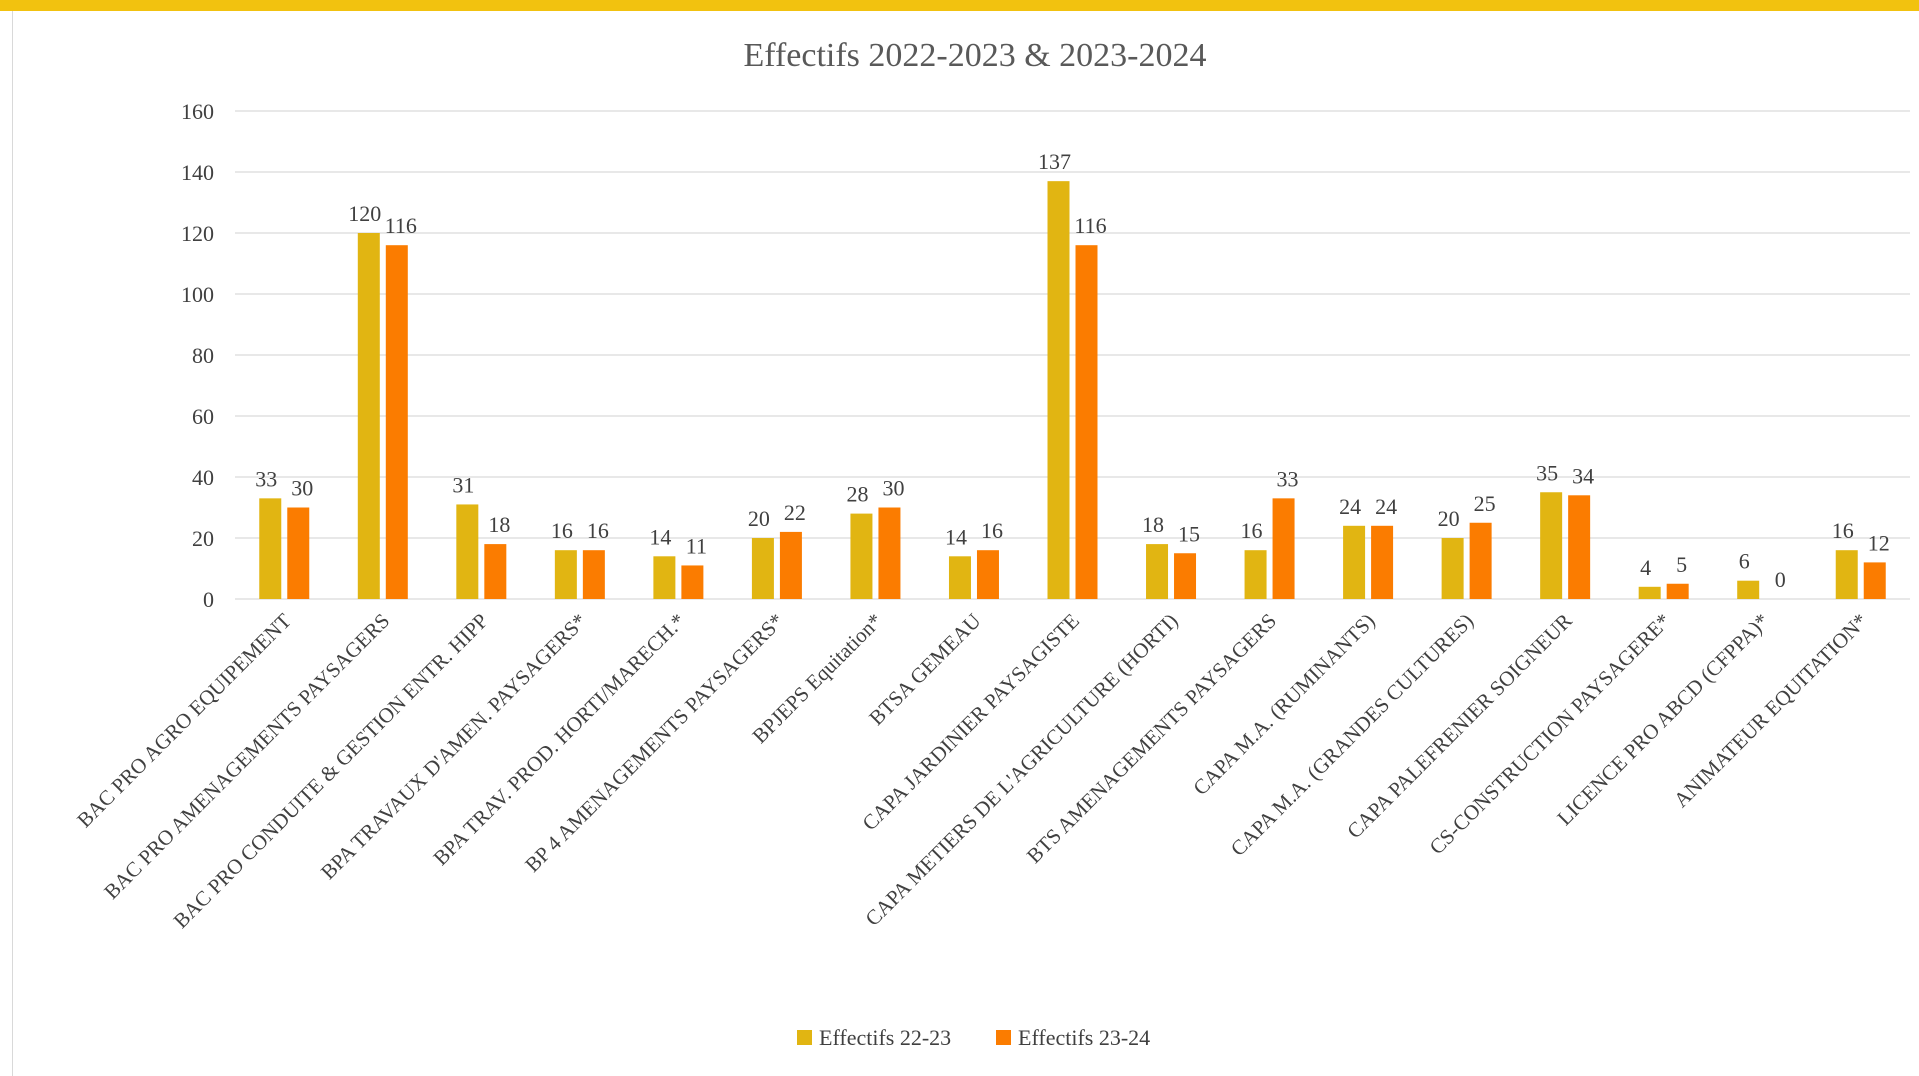 The image size is (1919, 1076). What do you see at coordinates (857, 494) in the screenshot?
I see `data-label: 28` at bounding box center [857, 494].